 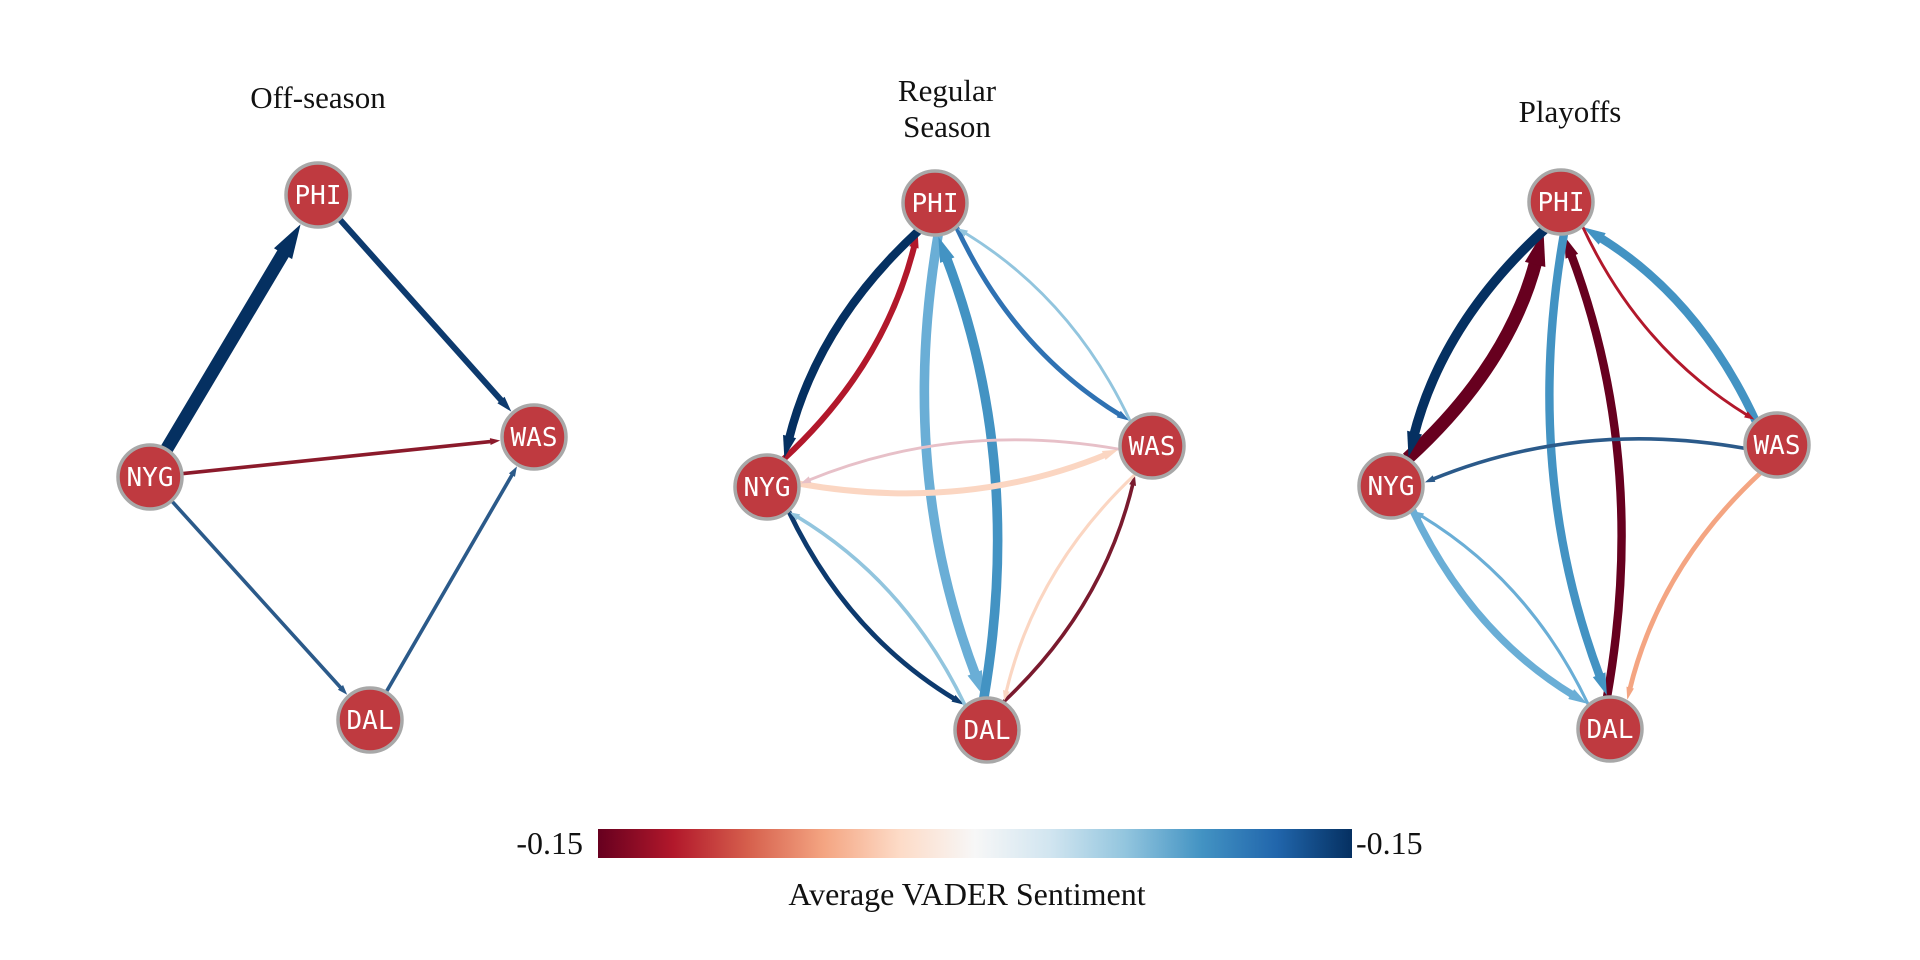 I want to click on colorbar-title: Average VADER Sentiment, so click(x=966, y=894).